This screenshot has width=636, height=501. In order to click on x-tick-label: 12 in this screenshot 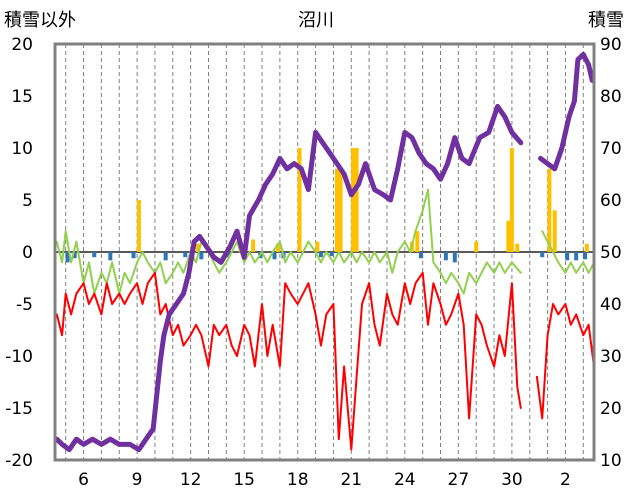, I will do `click(191, 480)`.